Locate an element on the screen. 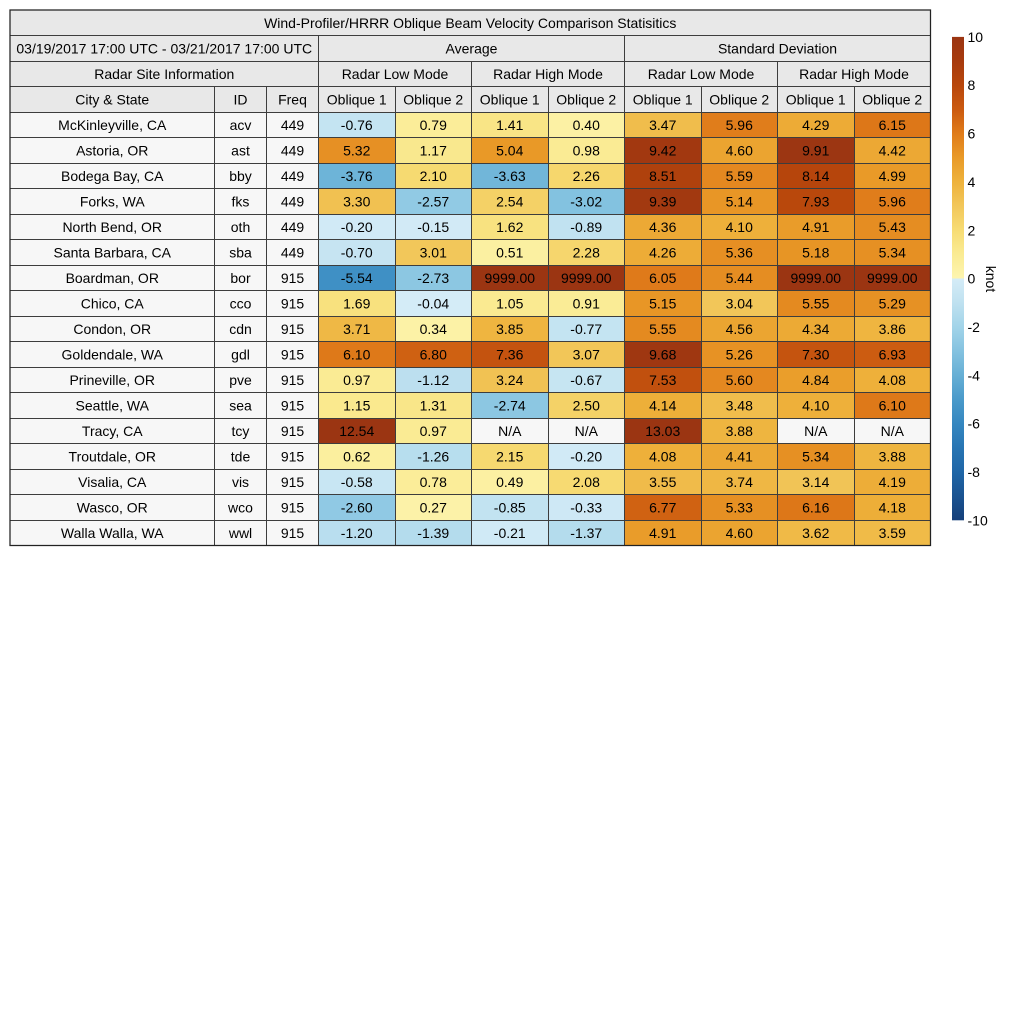 This screenshot has height=1029, width=1024. svg-text: 7.93 is located at coordinates (815, 201).